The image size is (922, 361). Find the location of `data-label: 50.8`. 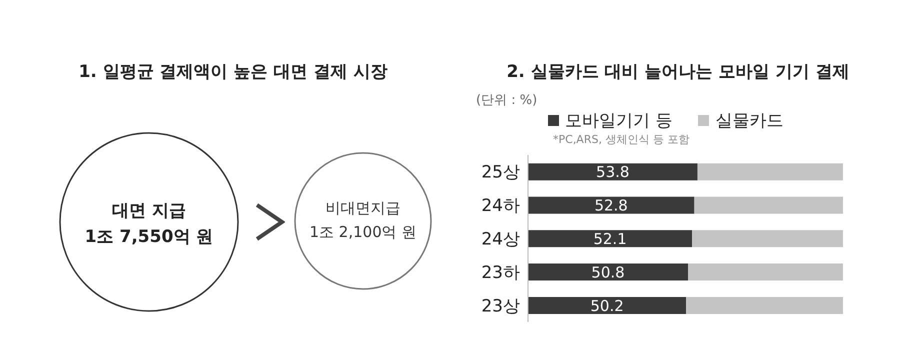

data-label: 50.8 is located at coordinates (608, 272).